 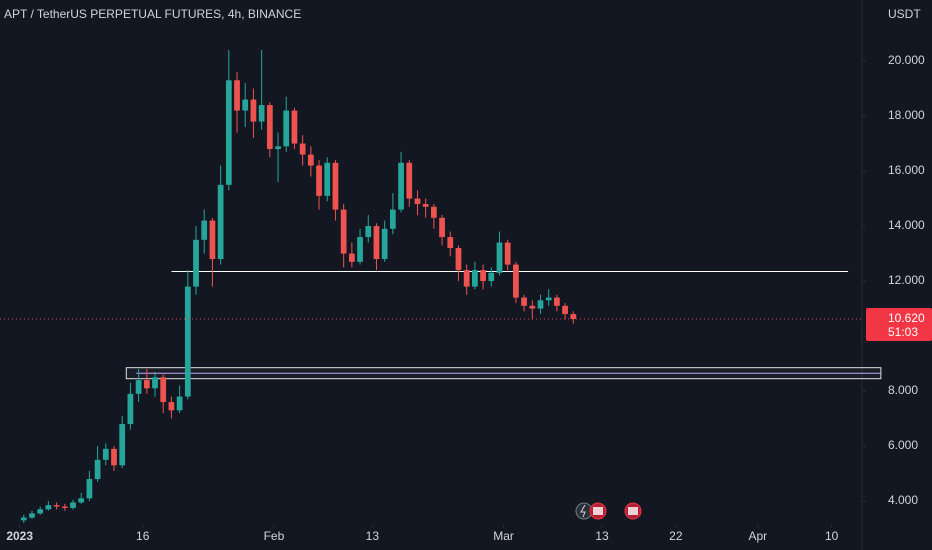 What do you see at coordinates (583, 511) in the screenshot?
I see `lightning-icon` at bounding box center [583, 511].